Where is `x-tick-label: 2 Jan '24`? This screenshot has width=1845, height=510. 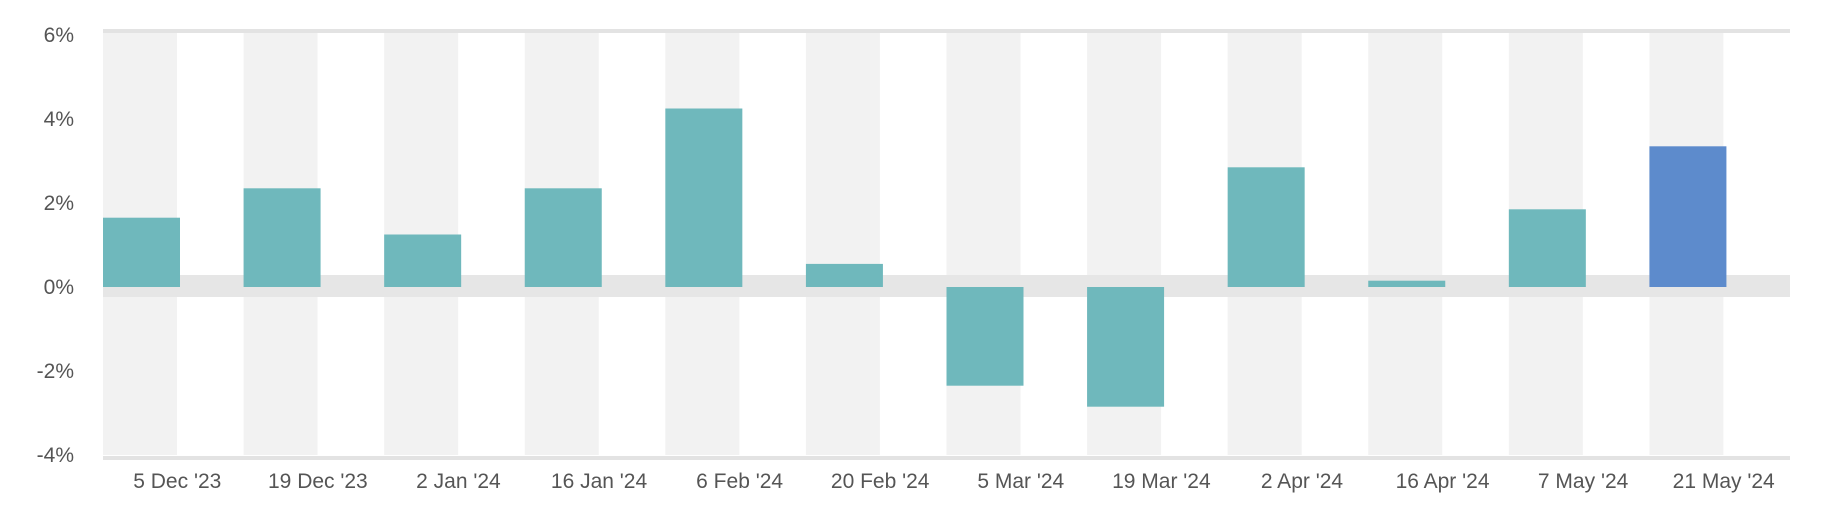 x-tick-label: 2 Jan '24 is located at coordinates (458, 481).